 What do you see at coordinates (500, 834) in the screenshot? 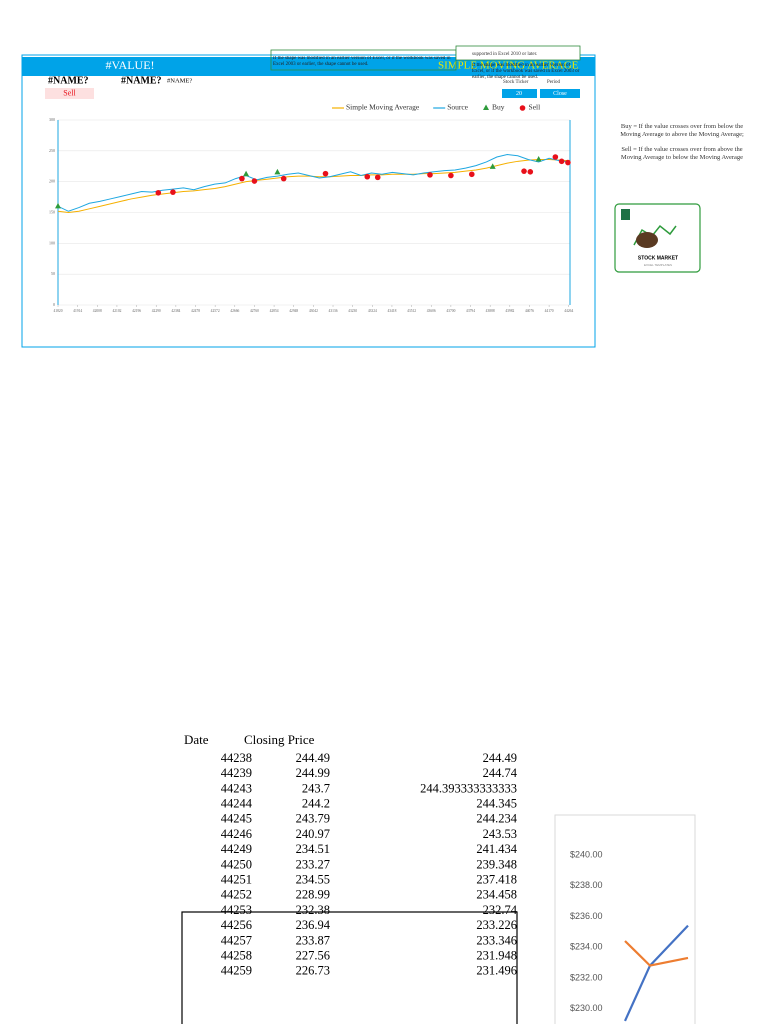
I see `table-cell: 243.53` at bounding box center [500, 834].